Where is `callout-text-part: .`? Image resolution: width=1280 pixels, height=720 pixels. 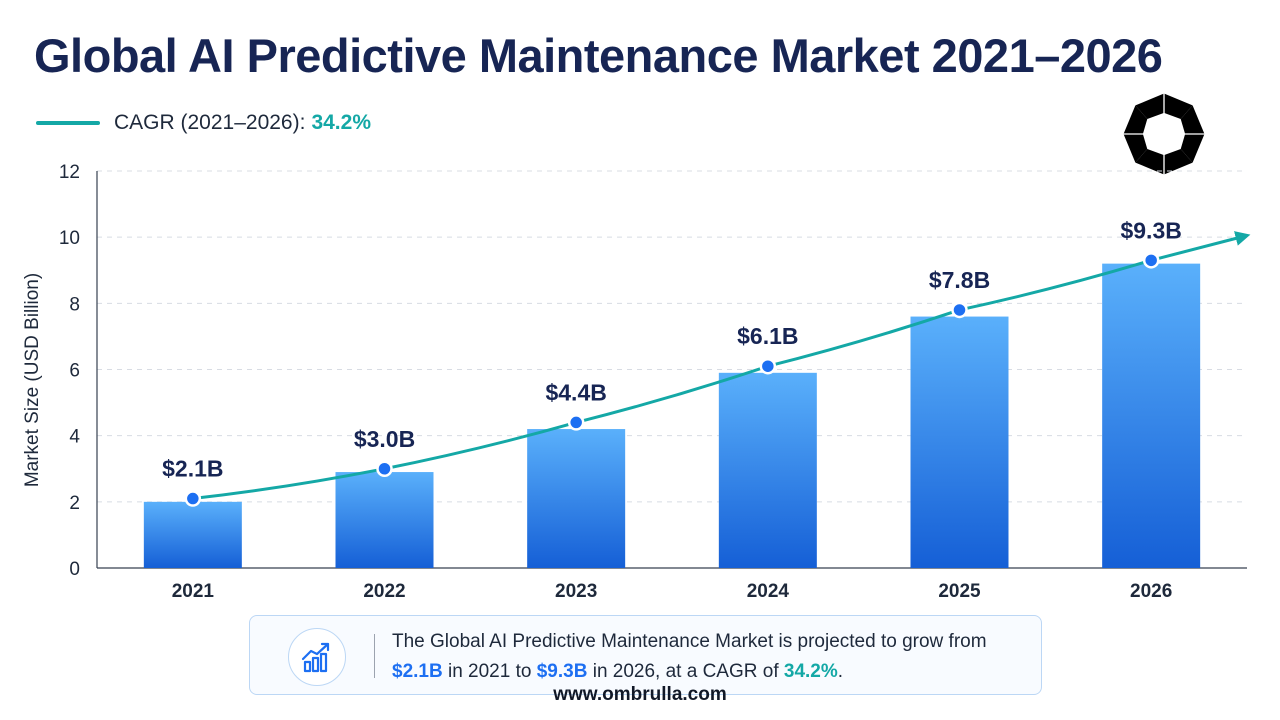
callout-text-part: . is located at coordinates (840, 671).